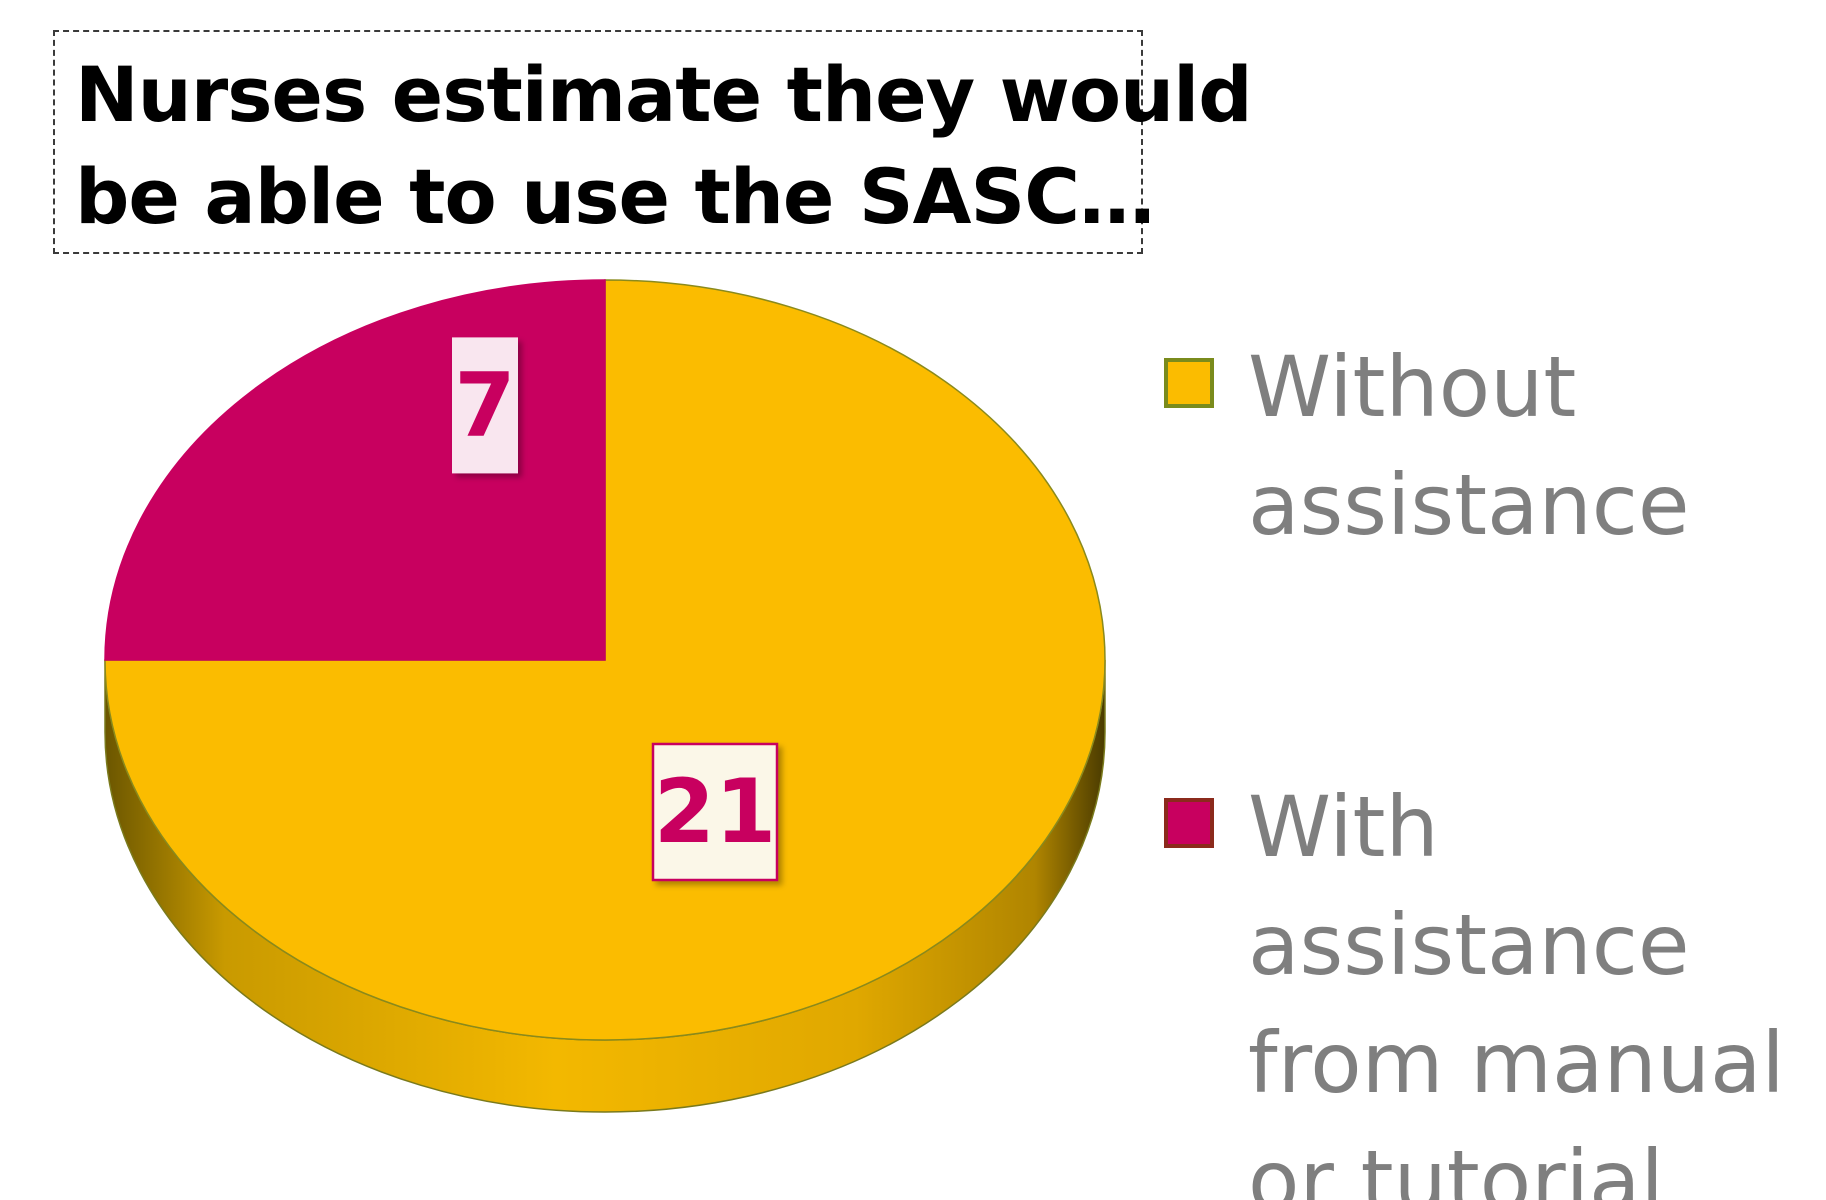 The image size is (1826, 1200). What do you see at coordinates (1516, 989) in the screenshot?
I see `legend-label-with-assistance: With assistance from manual or tutorial` at bounding box center [1516, 989].